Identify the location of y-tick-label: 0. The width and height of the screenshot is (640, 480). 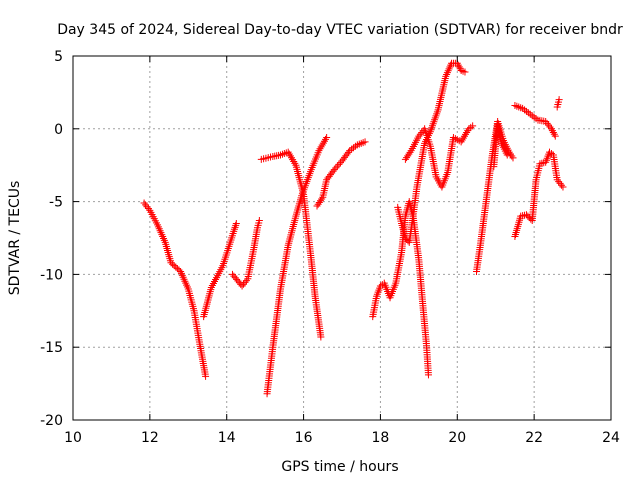
(58, 130).